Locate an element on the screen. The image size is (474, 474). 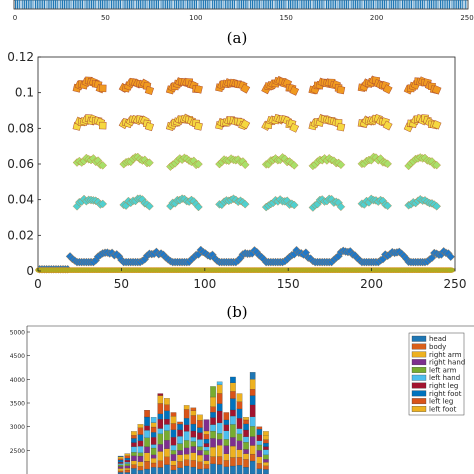
panel-c-legend-label: left foot is located at coordinates (443, 409).